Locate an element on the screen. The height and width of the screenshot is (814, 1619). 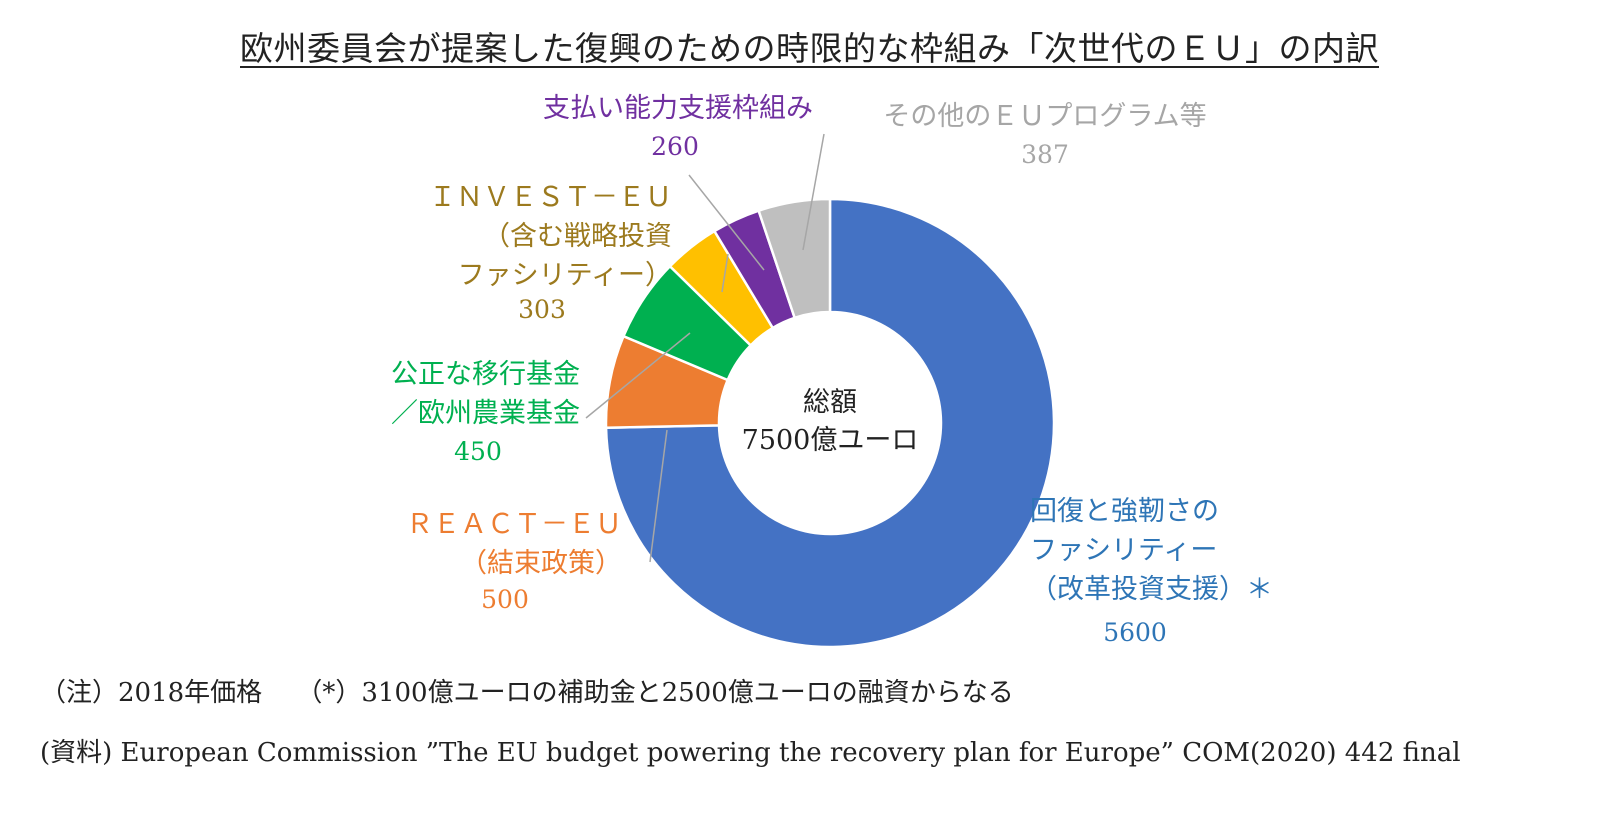
chart-title: 欧州委員会が提案した復興のための時限的な枠組み「次世代のＥＵ」の内訳 is located at coordinates (809, 48).